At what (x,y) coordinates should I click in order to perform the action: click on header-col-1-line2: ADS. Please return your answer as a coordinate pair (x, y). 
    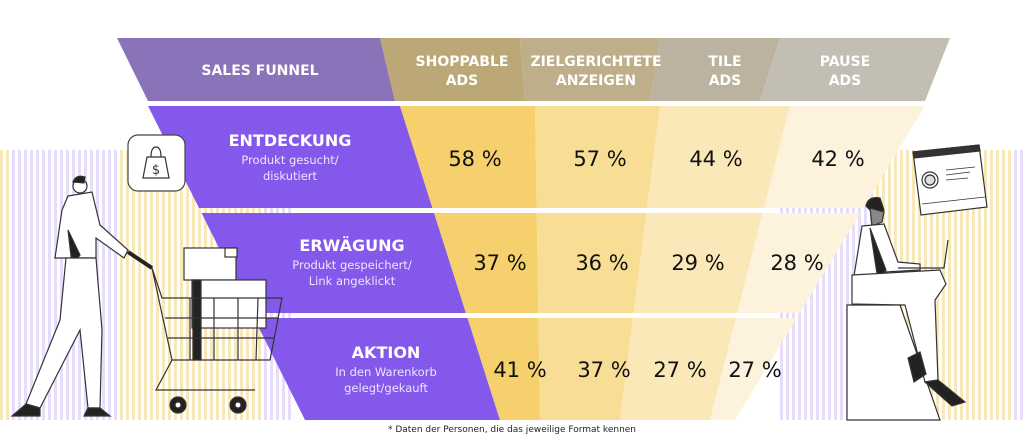
    Looking at the image, I should click on (462, 81).